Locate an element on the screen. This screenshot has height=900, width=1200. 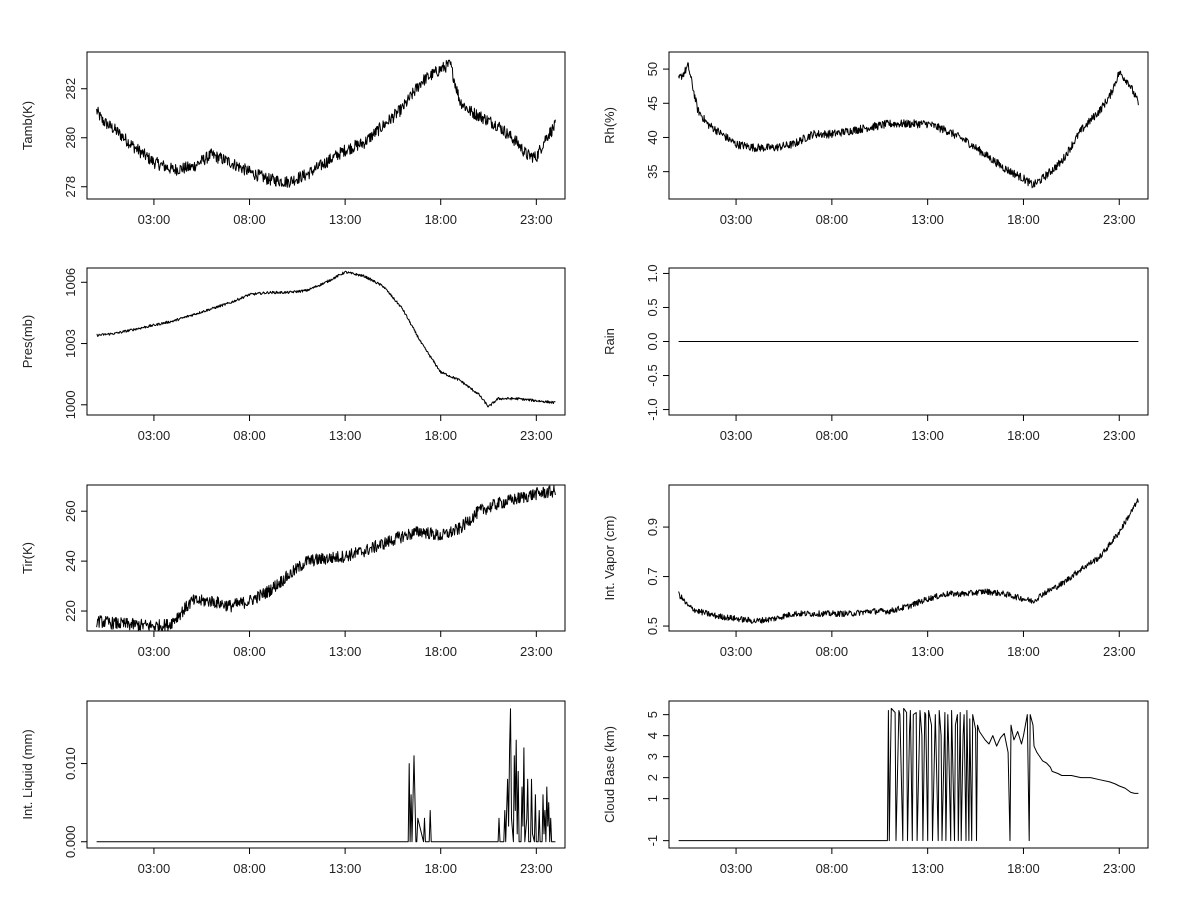
y-tick-label: 1000 is located at coordinates (70, 404).